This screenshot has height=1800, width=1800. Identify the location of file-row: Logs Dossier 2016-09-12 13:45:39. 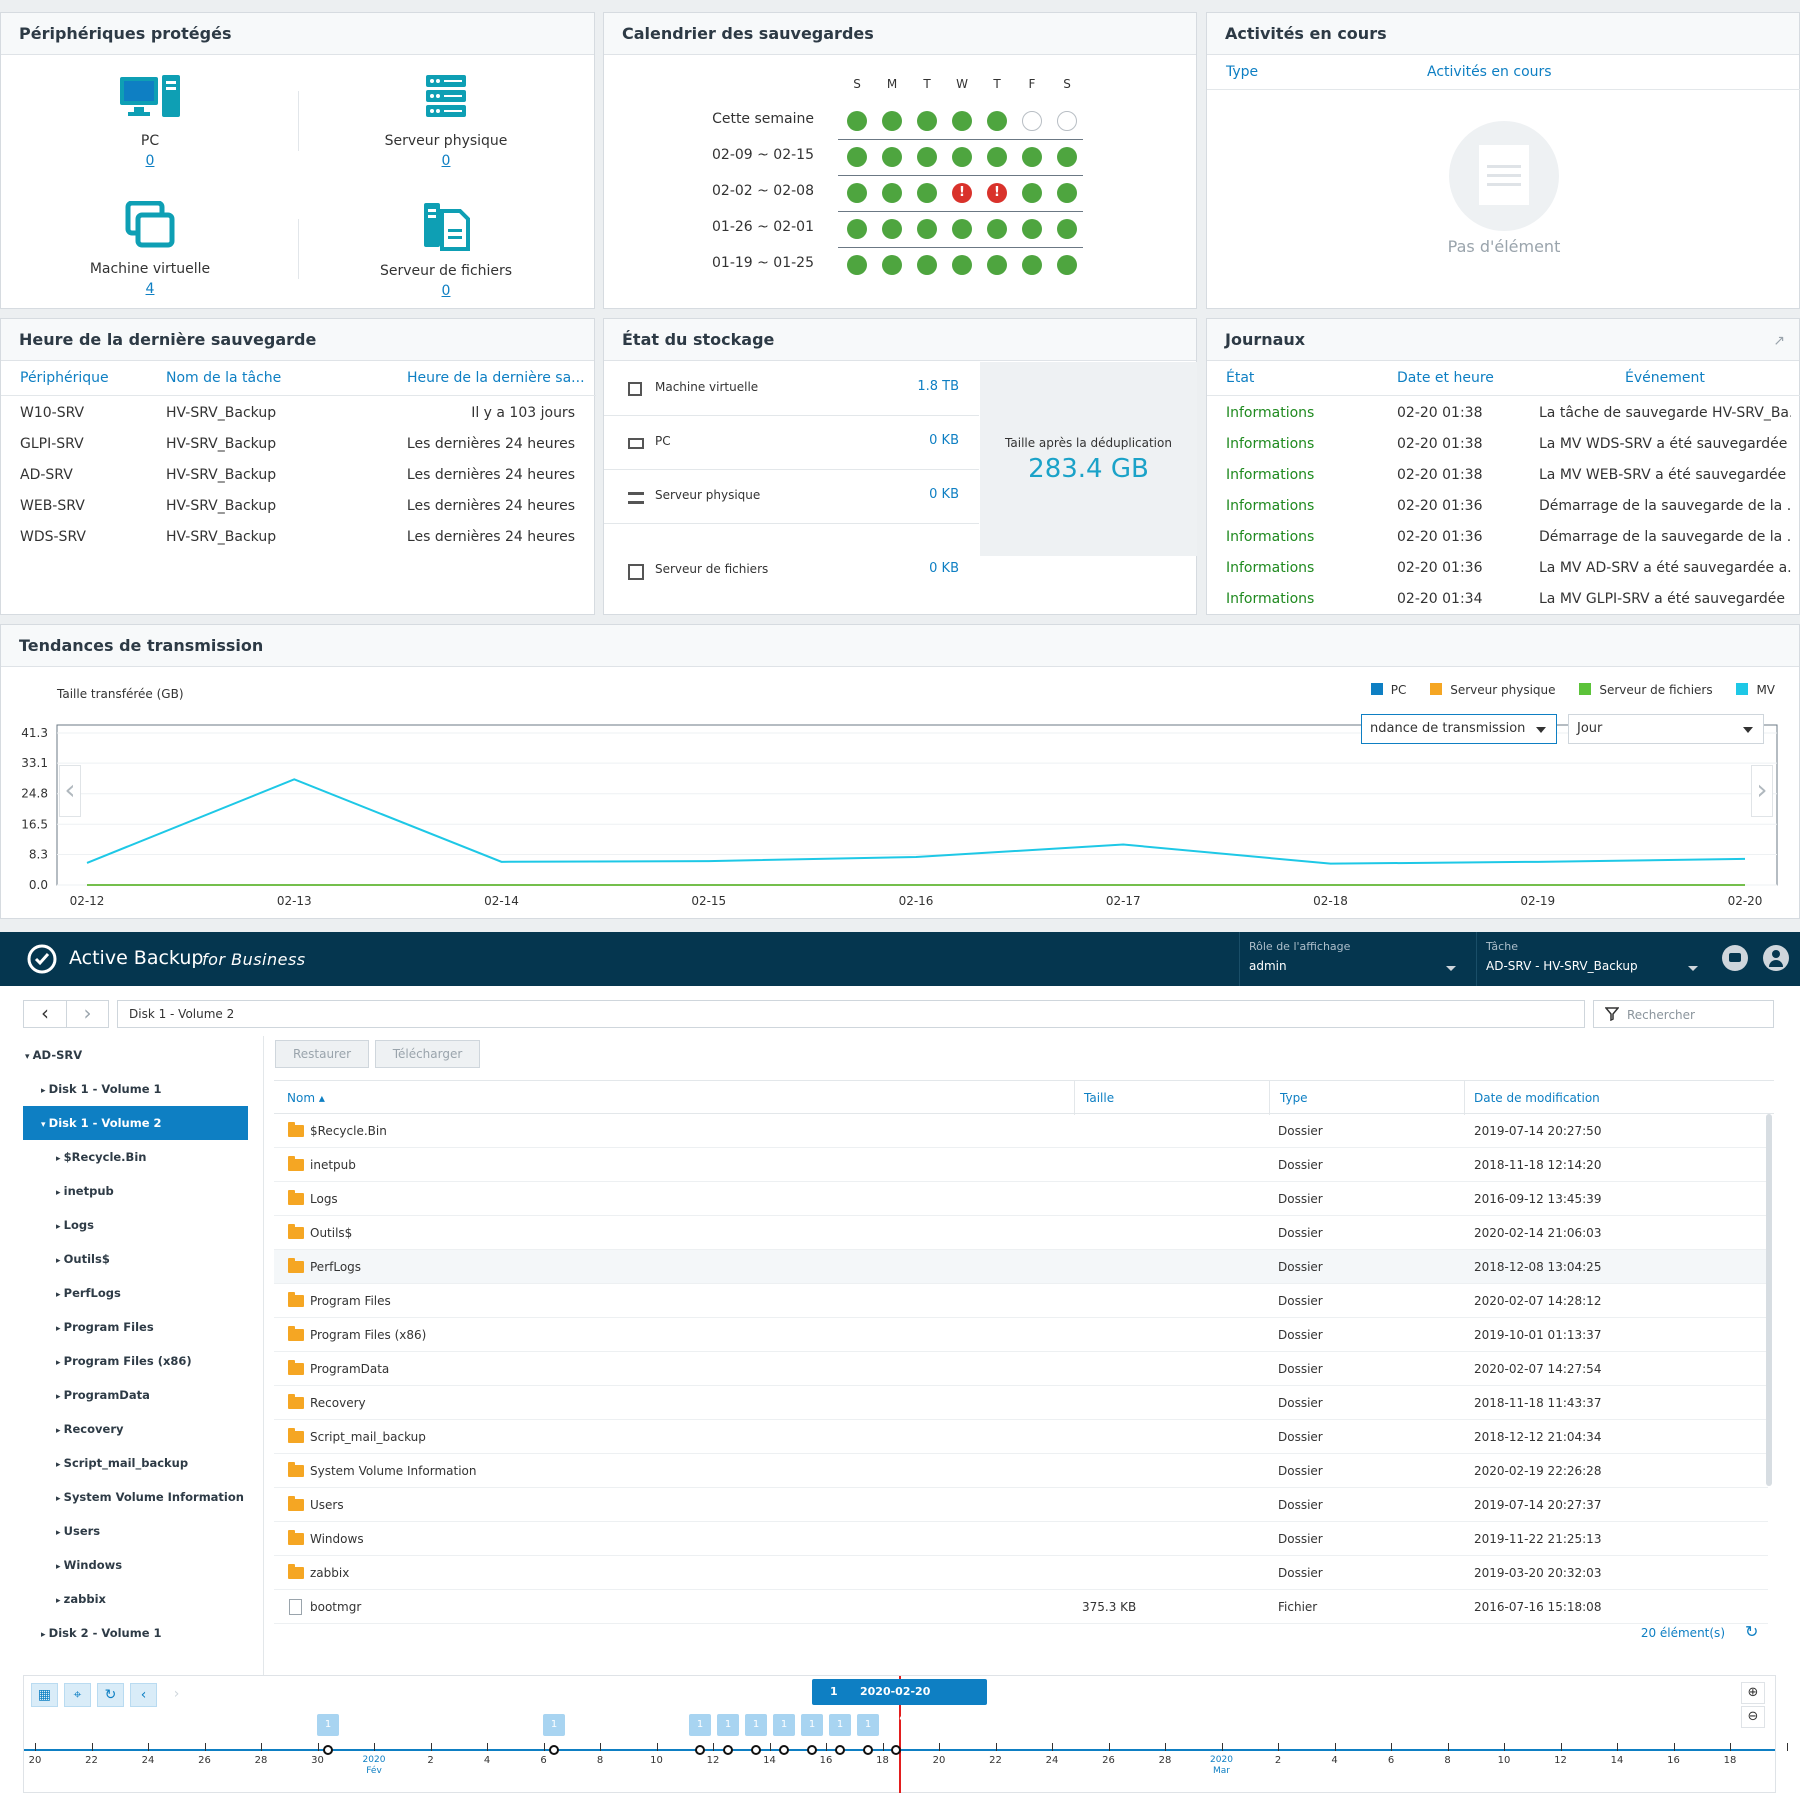
(1021, 1199).